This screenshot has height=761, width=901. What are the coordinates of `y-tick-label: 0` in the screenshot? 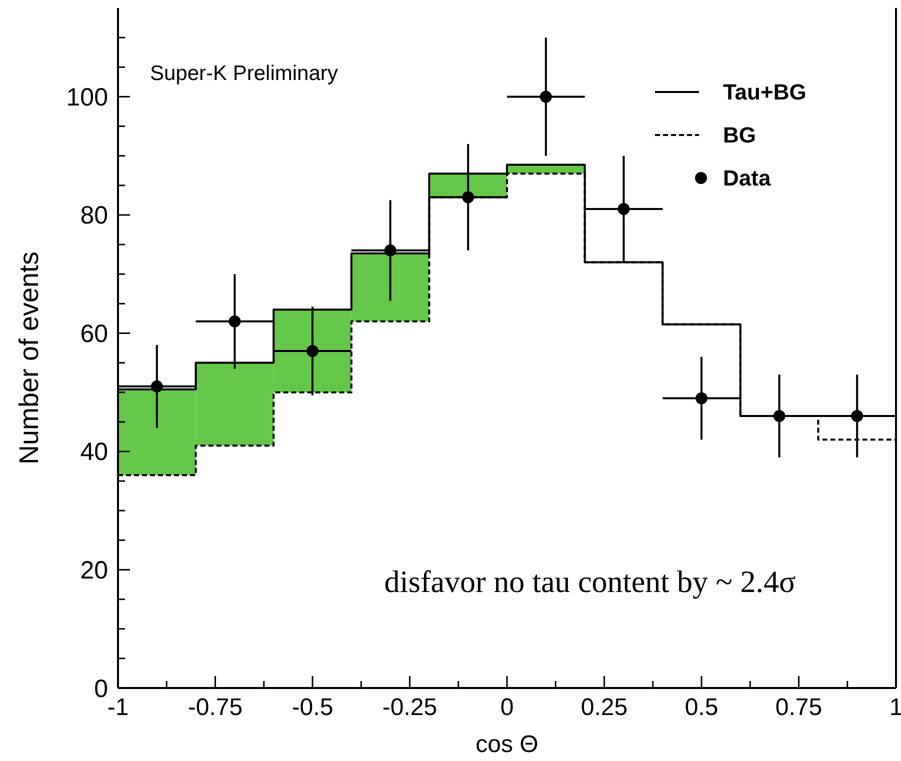 It's located at (101, 688).